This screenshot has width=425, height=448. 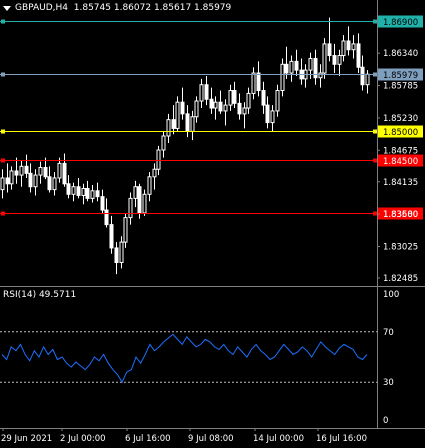 What do you see at coordinates (400, 119) in the screenshot?
I see `price-tick-label: 1.85230` at bounding box center [400, 119].